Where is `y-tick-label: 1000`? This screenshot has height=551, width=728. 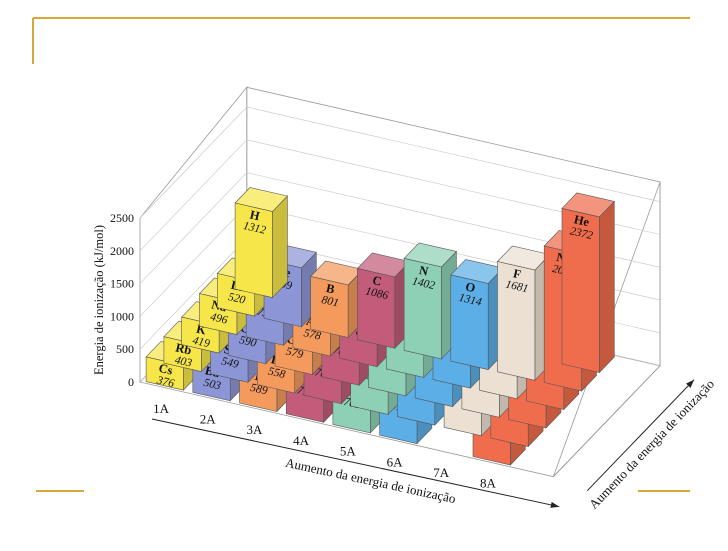 y-tick-label: 1000 is located at coordinates (122, 316).